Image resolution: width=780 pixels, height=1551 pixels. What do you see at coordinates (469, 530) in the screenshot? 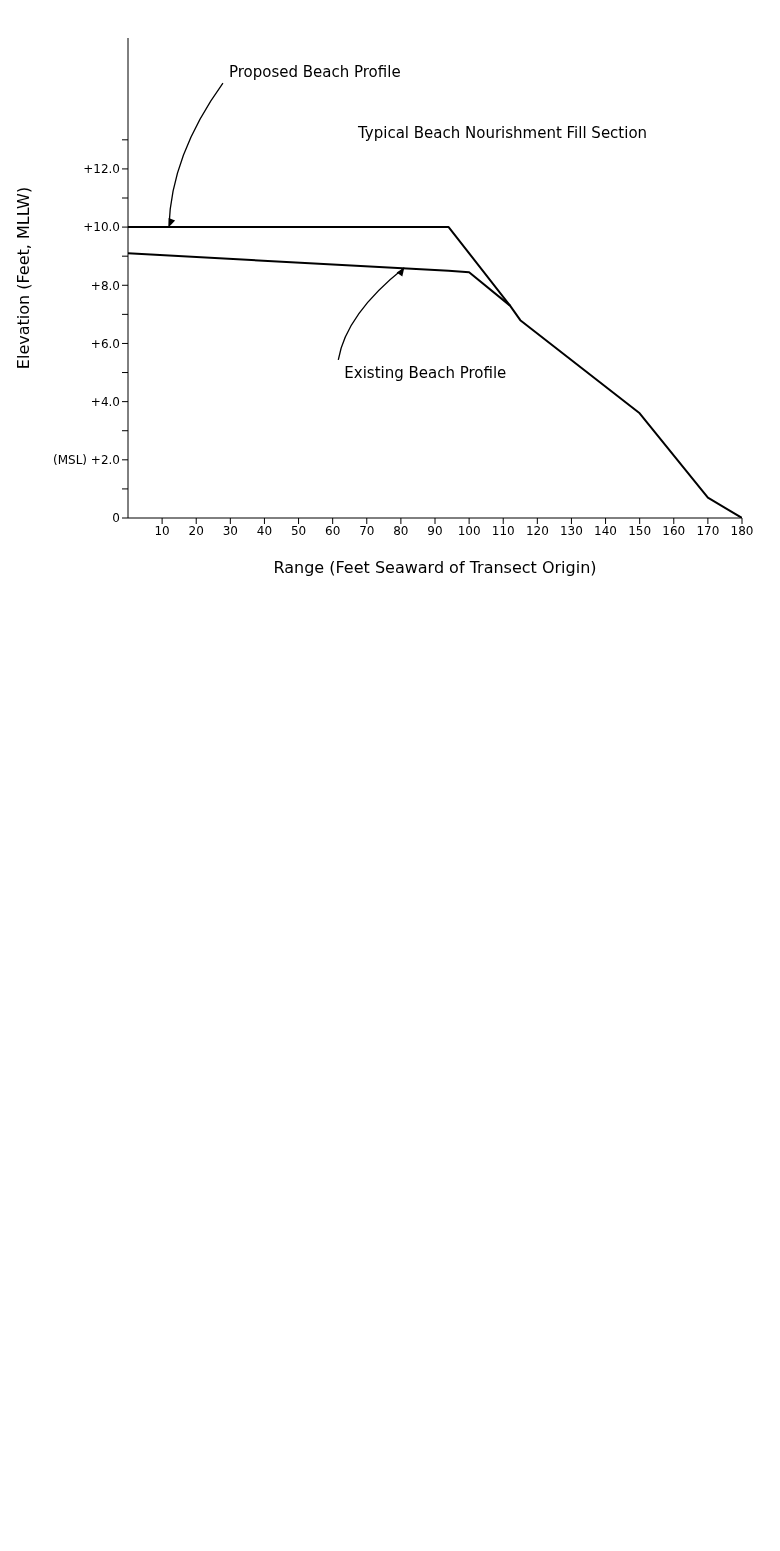
I see `x-tick-label: 100` at bounding box center [469, 530].